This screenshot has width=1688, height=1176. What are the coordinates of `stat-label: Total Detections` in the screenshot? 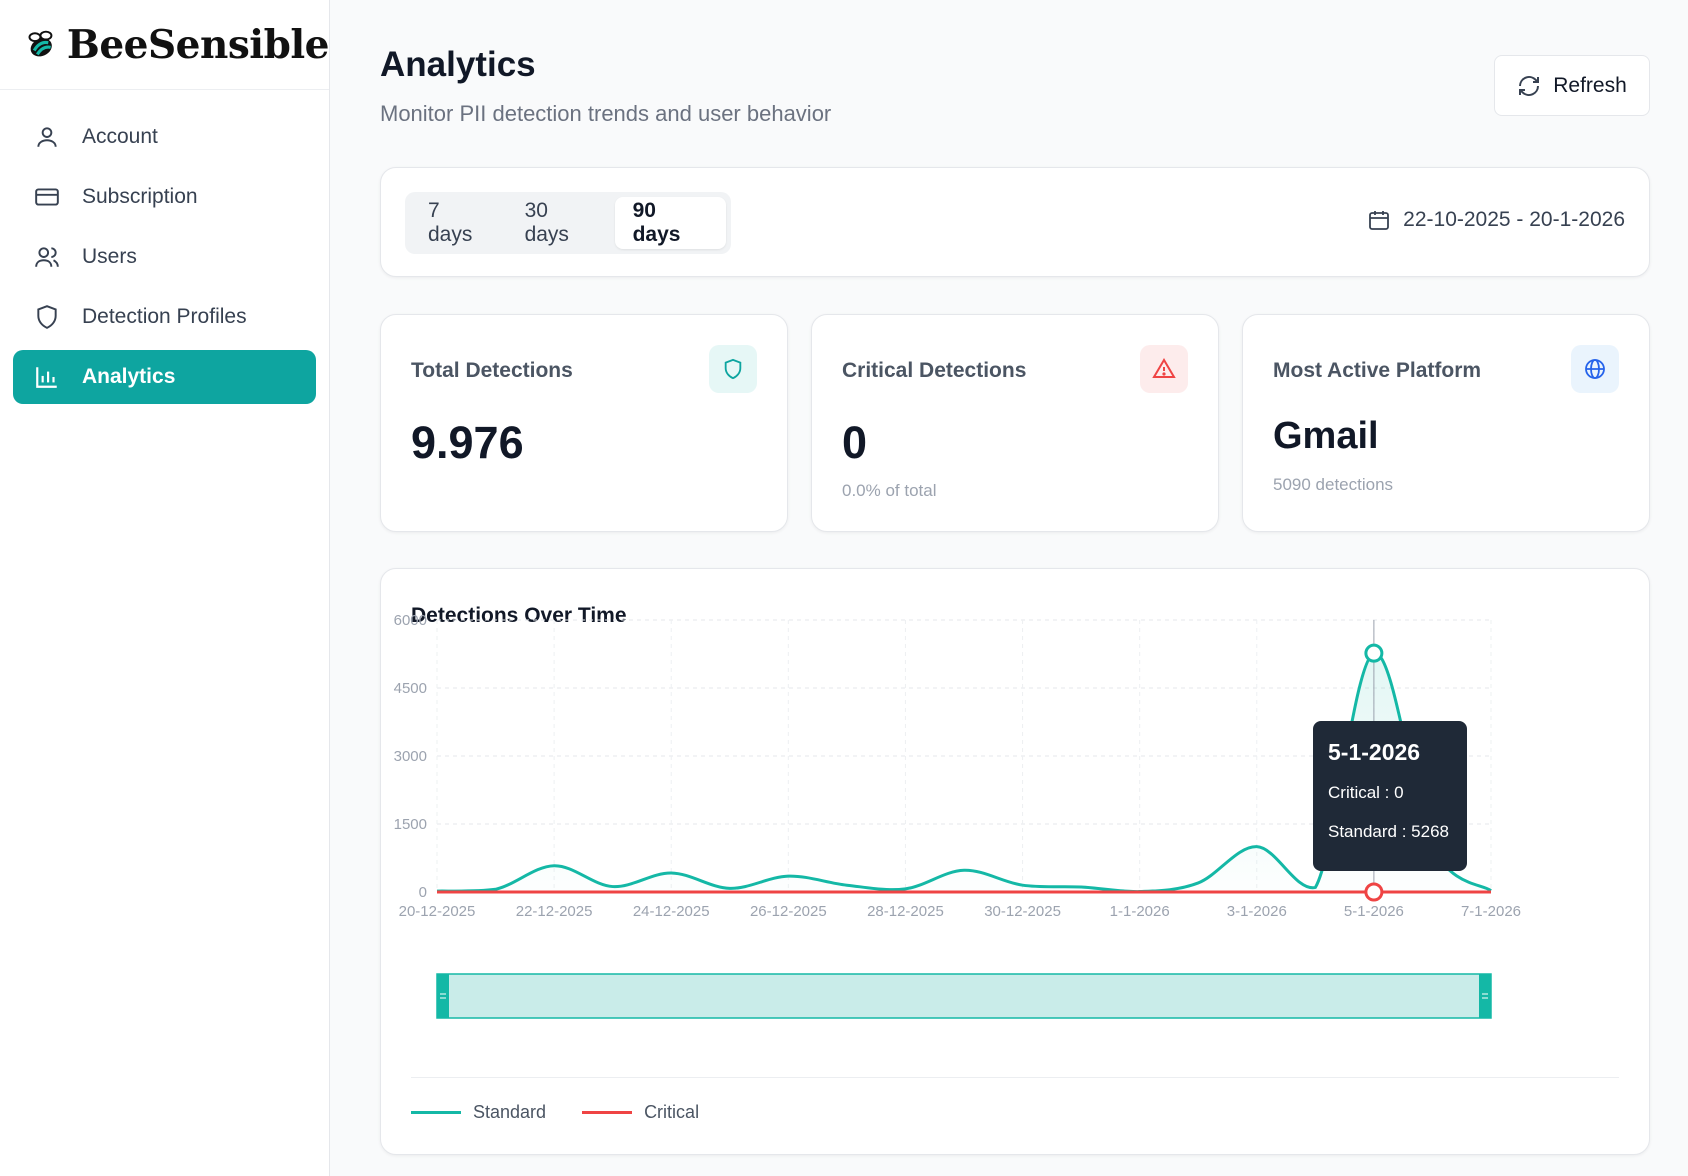 It's located at (492, 370).